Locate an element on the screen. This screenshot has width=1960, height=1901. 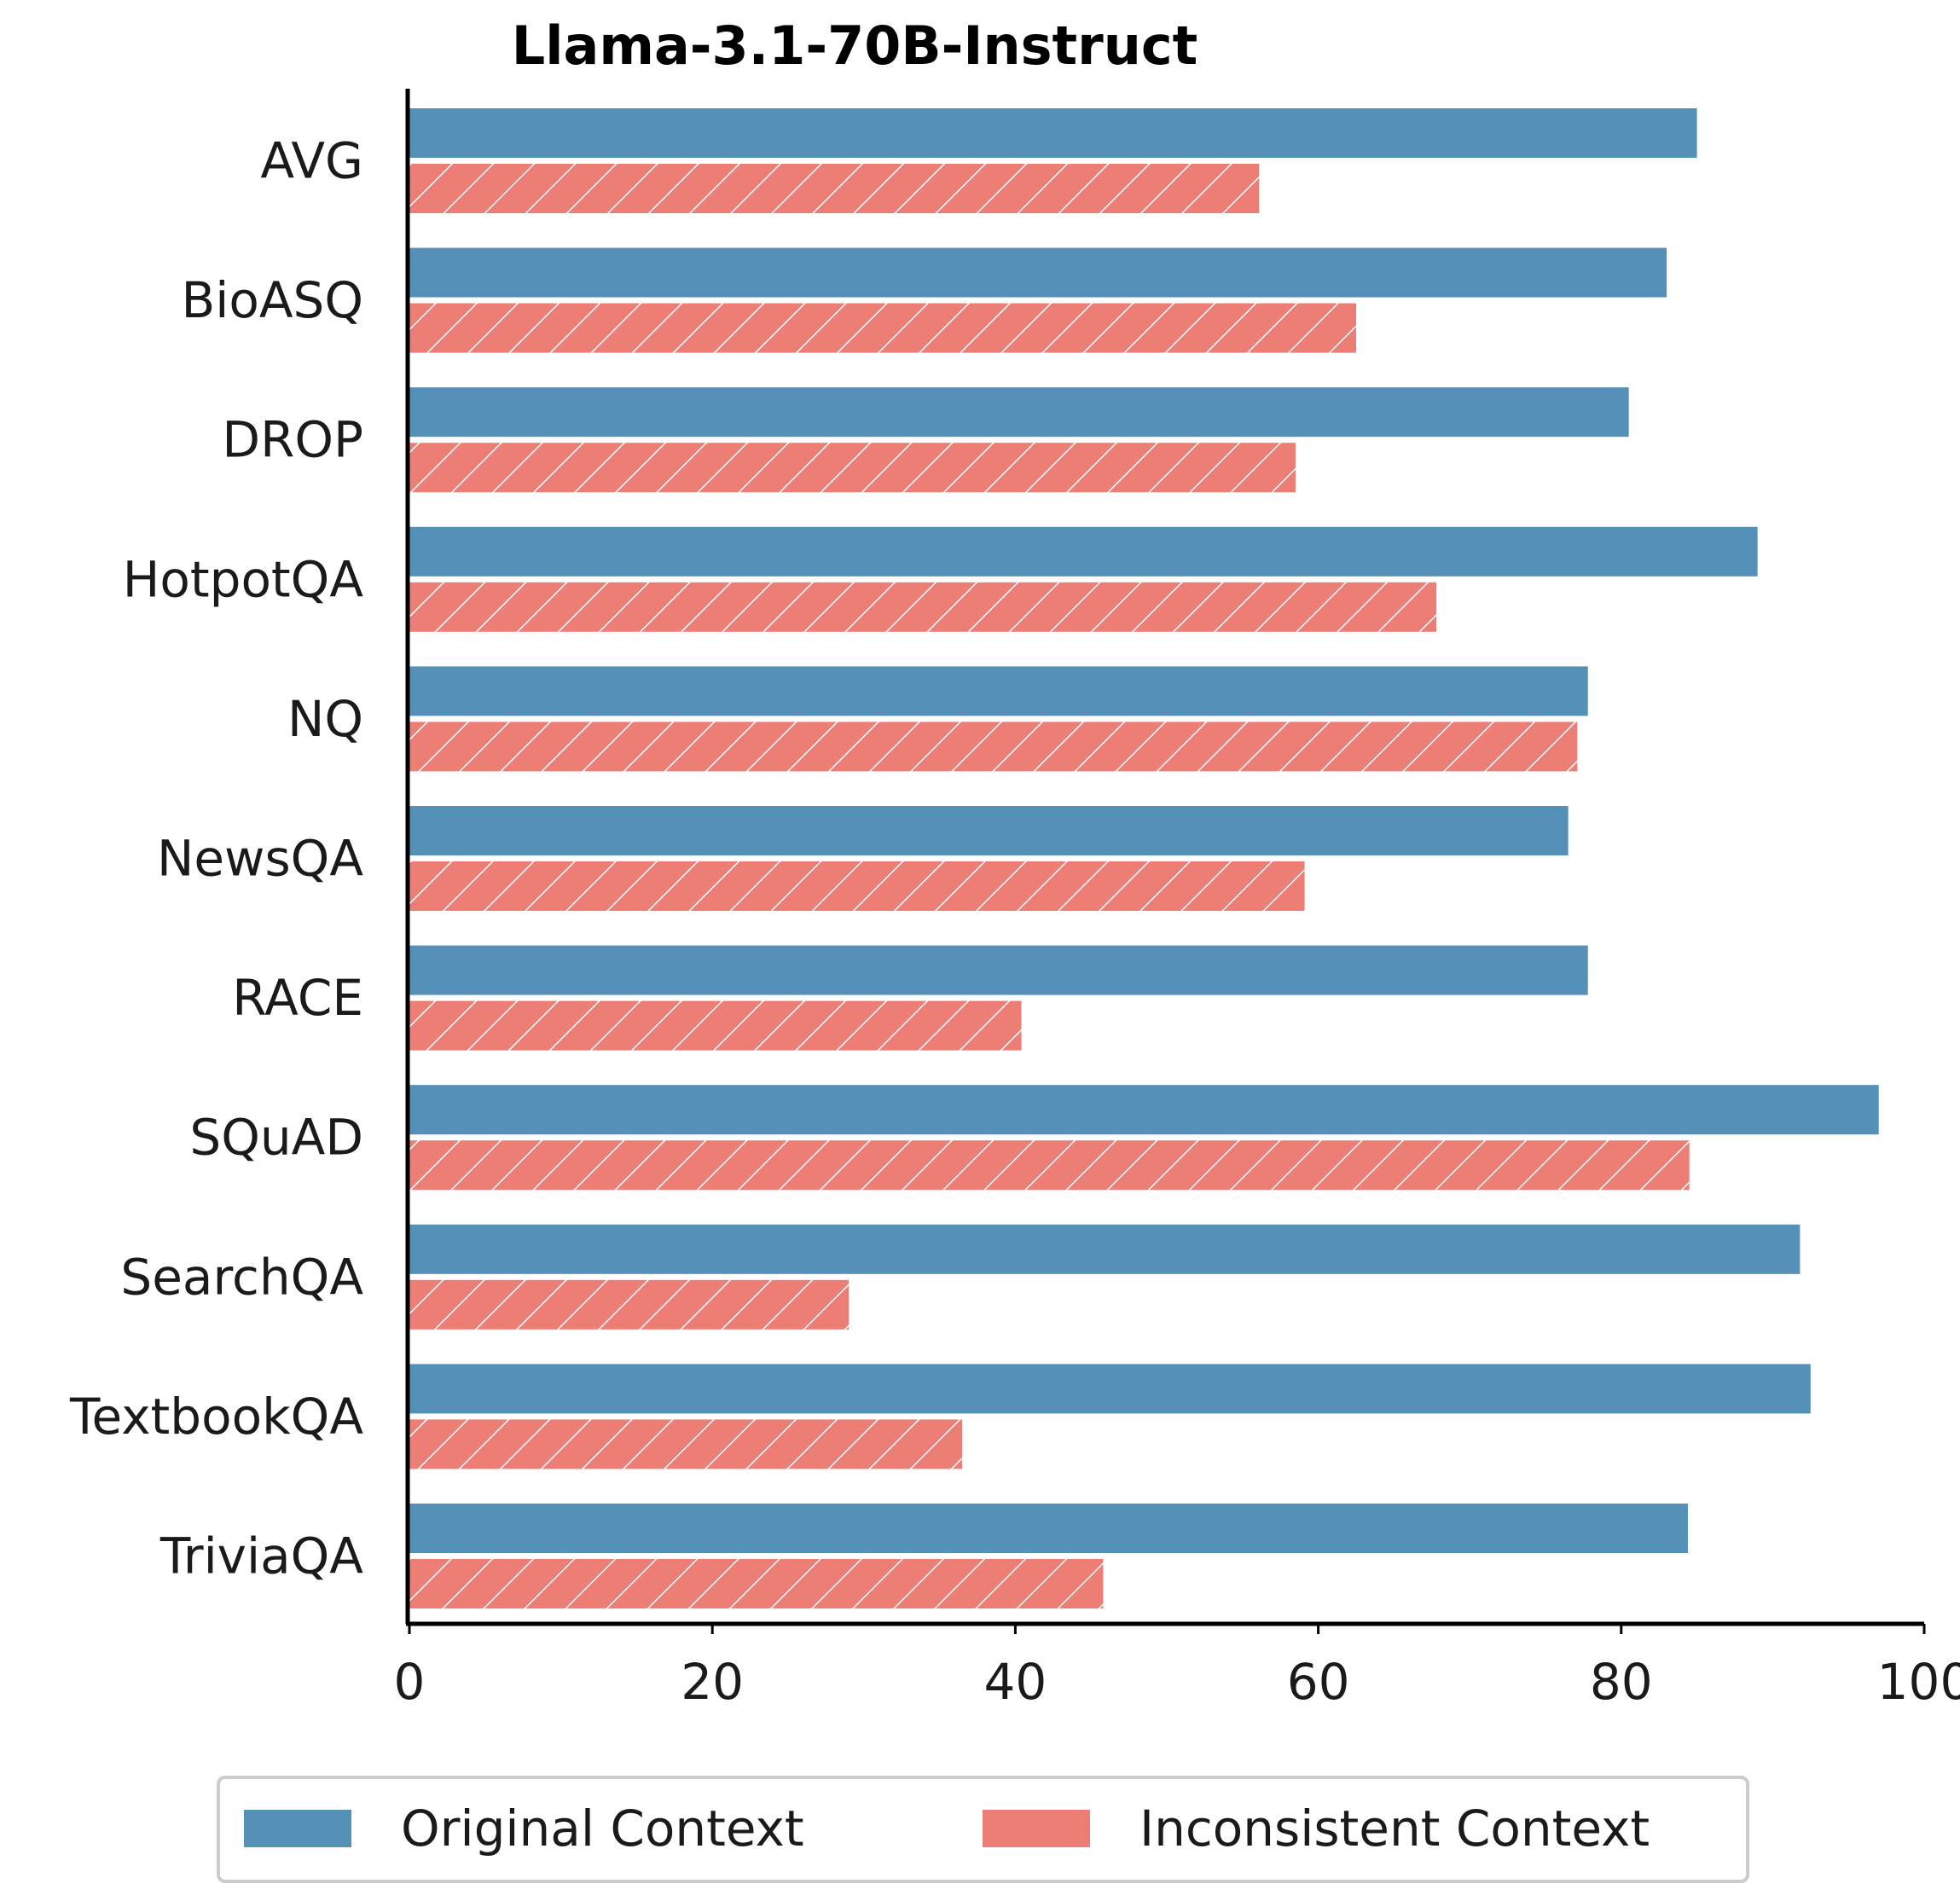
category-label-avg: AVG is located at coordinates (311, 161).